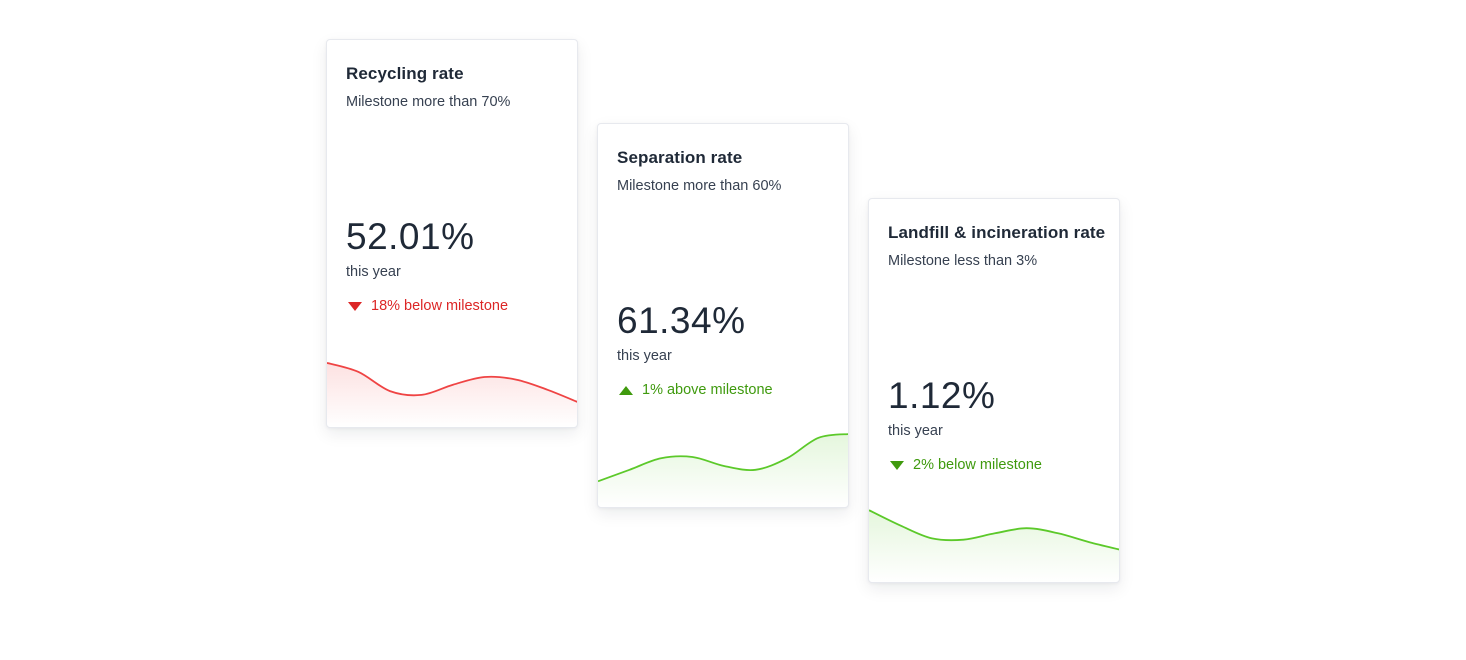 Image resolution: width=1466 pixels, height=660 pixels. What do you see at coordinates (681, 320) in the screenshot?
I see `card-value: 61.34%` at bounding box center [681, 320].